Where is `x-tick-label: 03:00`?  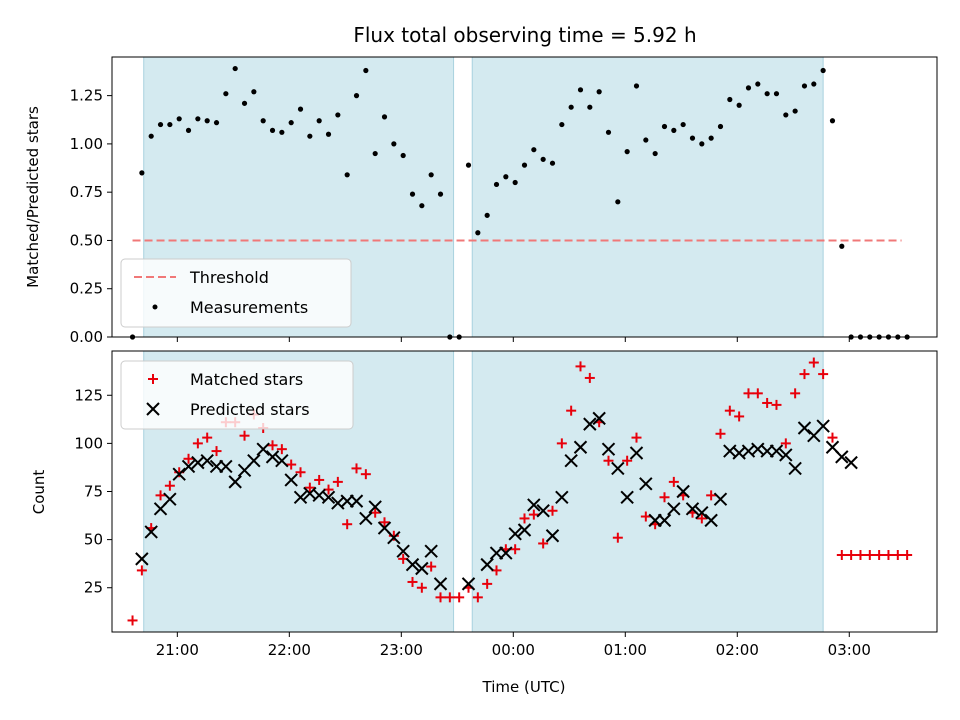
x-tick-label: 03:00 is located at coordinates (849, 650).